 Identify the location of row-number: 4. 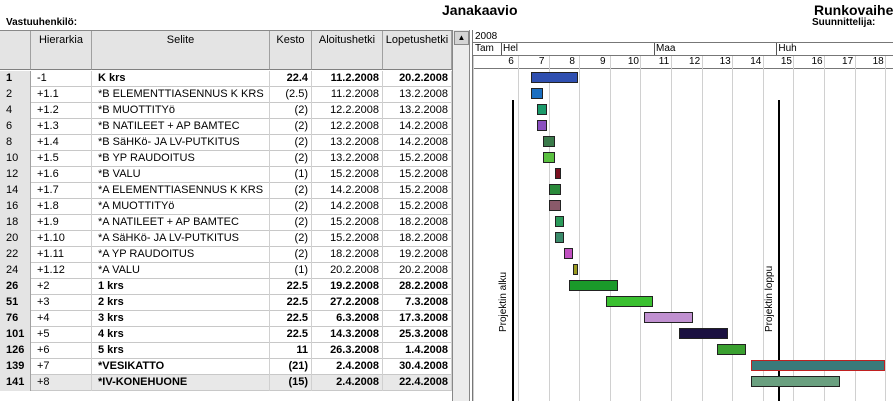
(15, 111).